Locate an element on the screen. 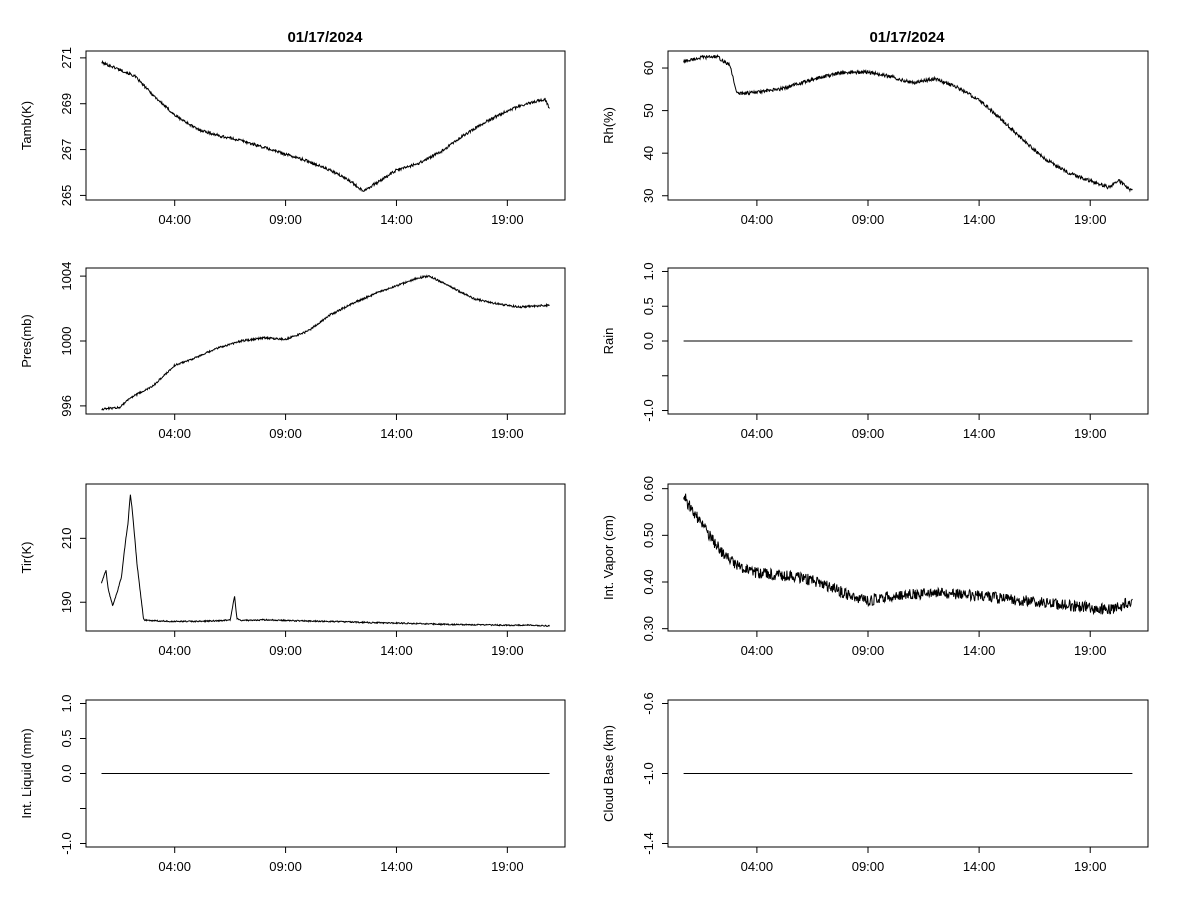 The height and width of the screenshot is (900, 1200). tir-y-tick-label: 190 is located at coordinates (66, 602).